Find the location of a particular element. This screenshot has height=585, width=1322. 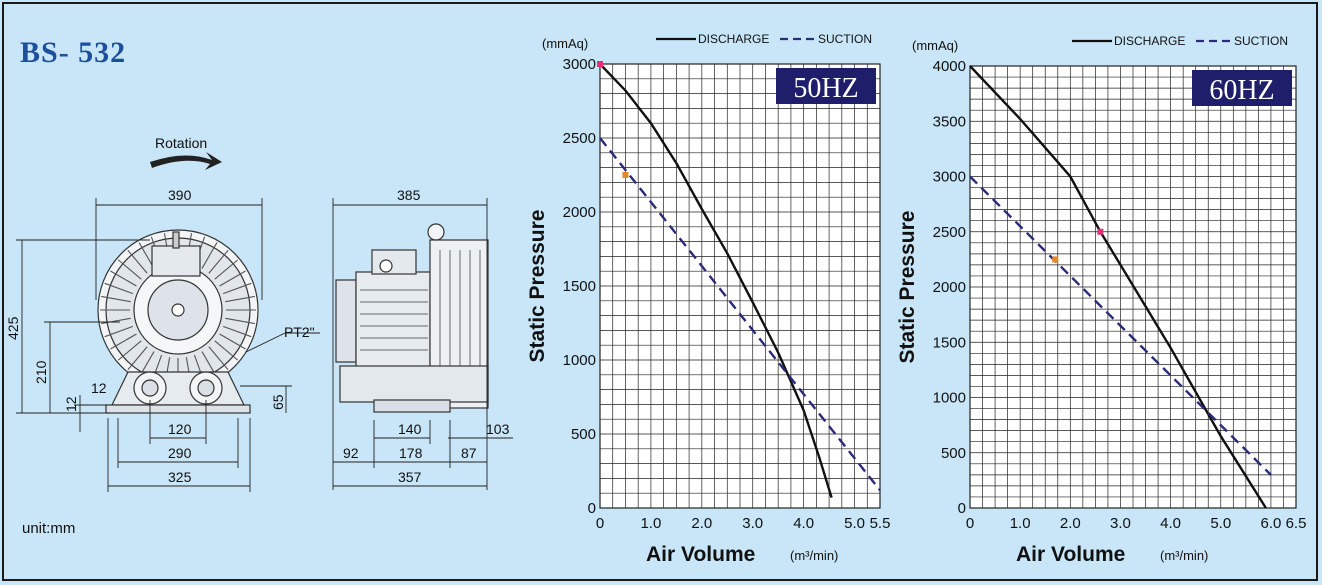

chart-1-y-label: Static Pressure is located at coordinates (537, 286).